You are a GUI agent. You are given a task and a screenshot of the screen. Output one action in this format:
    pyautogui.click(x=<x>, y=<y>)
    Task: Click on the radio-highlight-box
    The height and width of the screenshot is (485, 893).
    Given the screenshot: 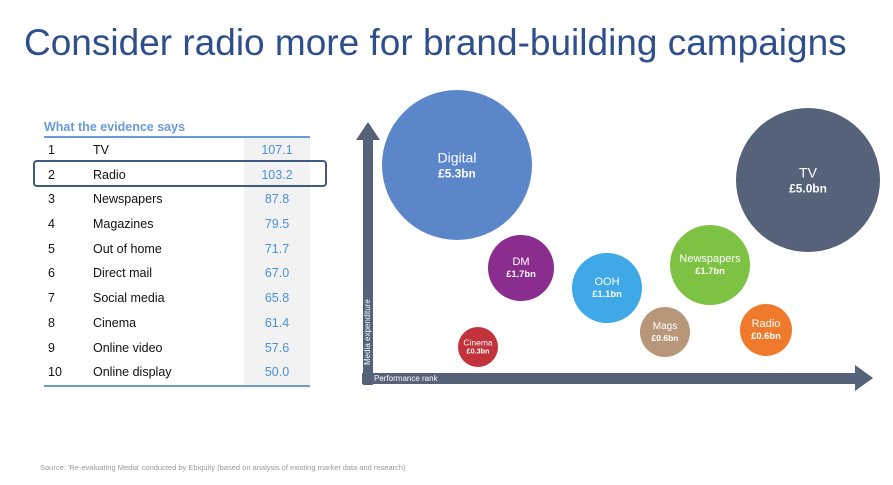 What is the action you would take?
    pyautogui.click(x=180, y=173)
    